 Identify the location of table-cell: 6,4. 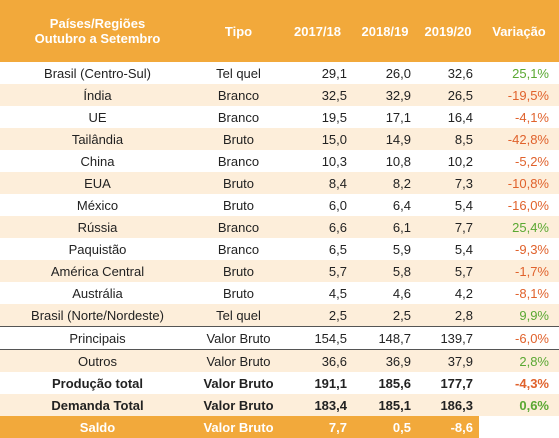
(401, 205).